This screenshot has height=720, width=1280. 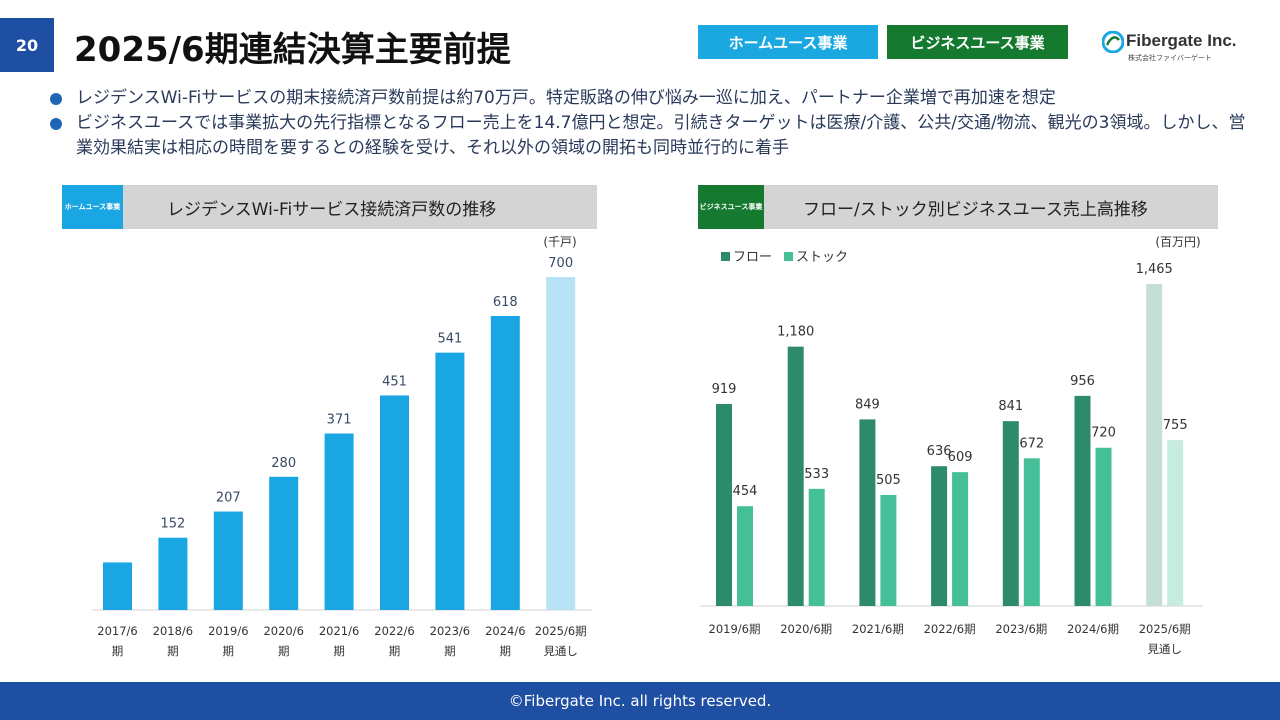 I want to click on legend-swatch-stock, so click(x=788, y=256).